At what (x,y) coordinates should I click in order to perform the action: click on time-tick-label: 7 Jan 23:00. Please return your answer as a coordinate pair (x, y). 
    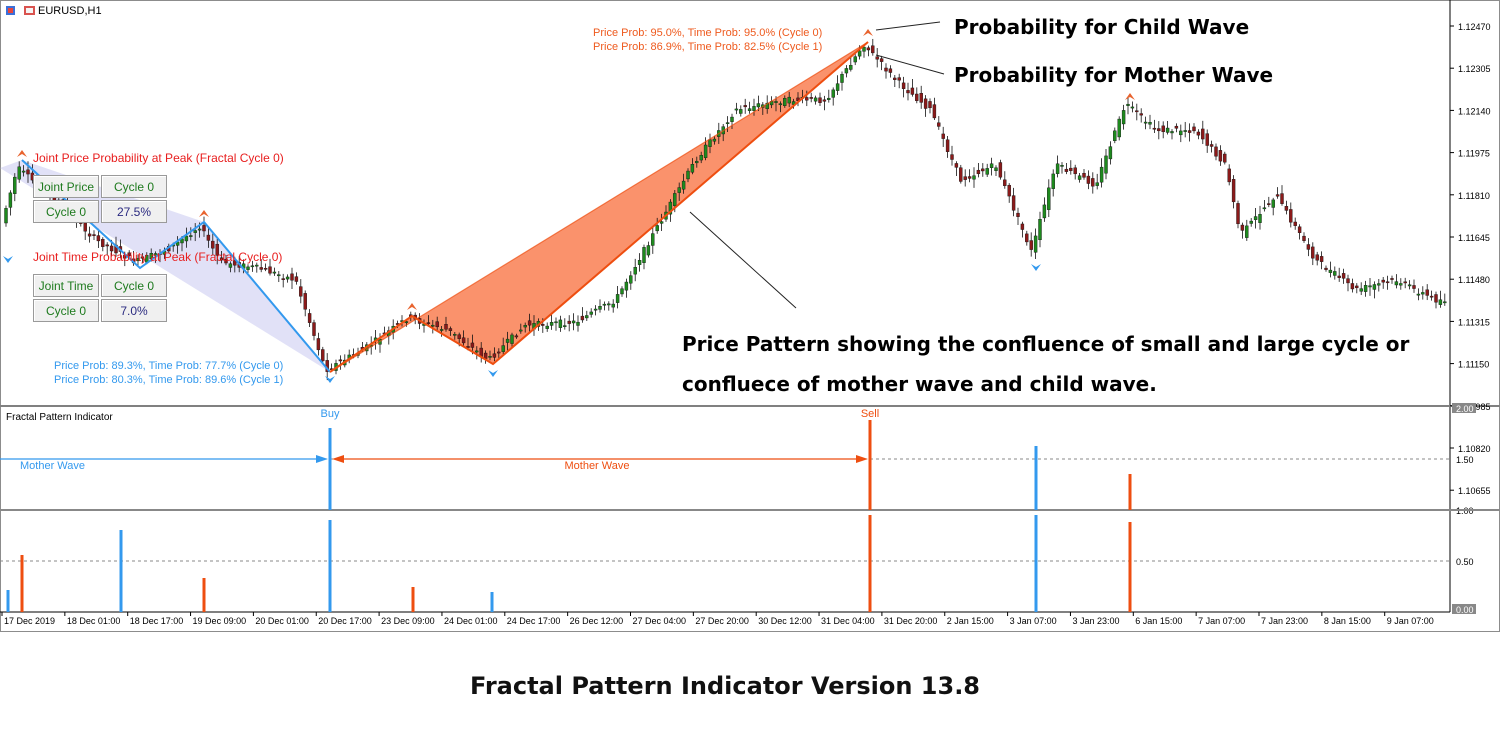
    Looking at the image, I should click on (1284, 621).